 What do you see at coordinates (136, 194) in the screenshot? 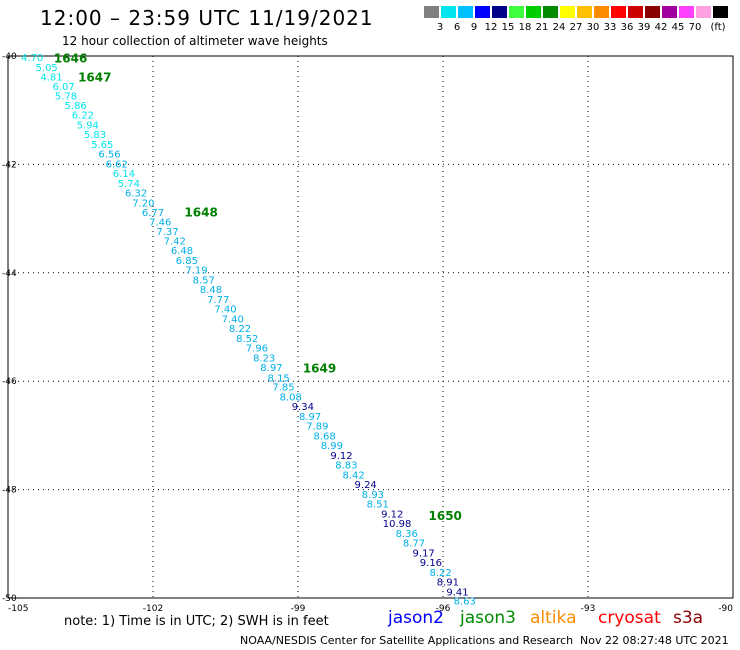
I see `wave-height-value: 6.32` at bounding box center [136, 194].